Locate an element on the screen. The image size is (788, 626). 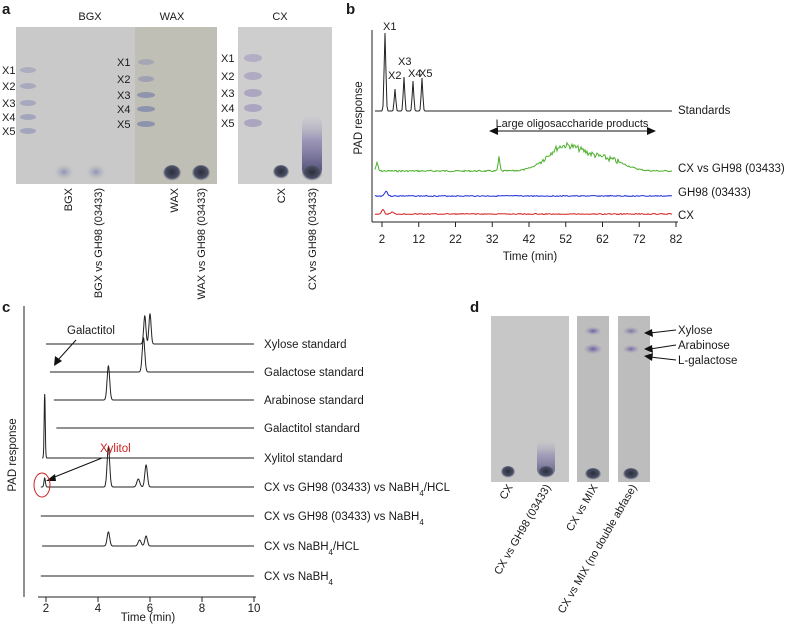
lane-label: CX vs MIX (no double abfase) is located at coordinates (598, 549).